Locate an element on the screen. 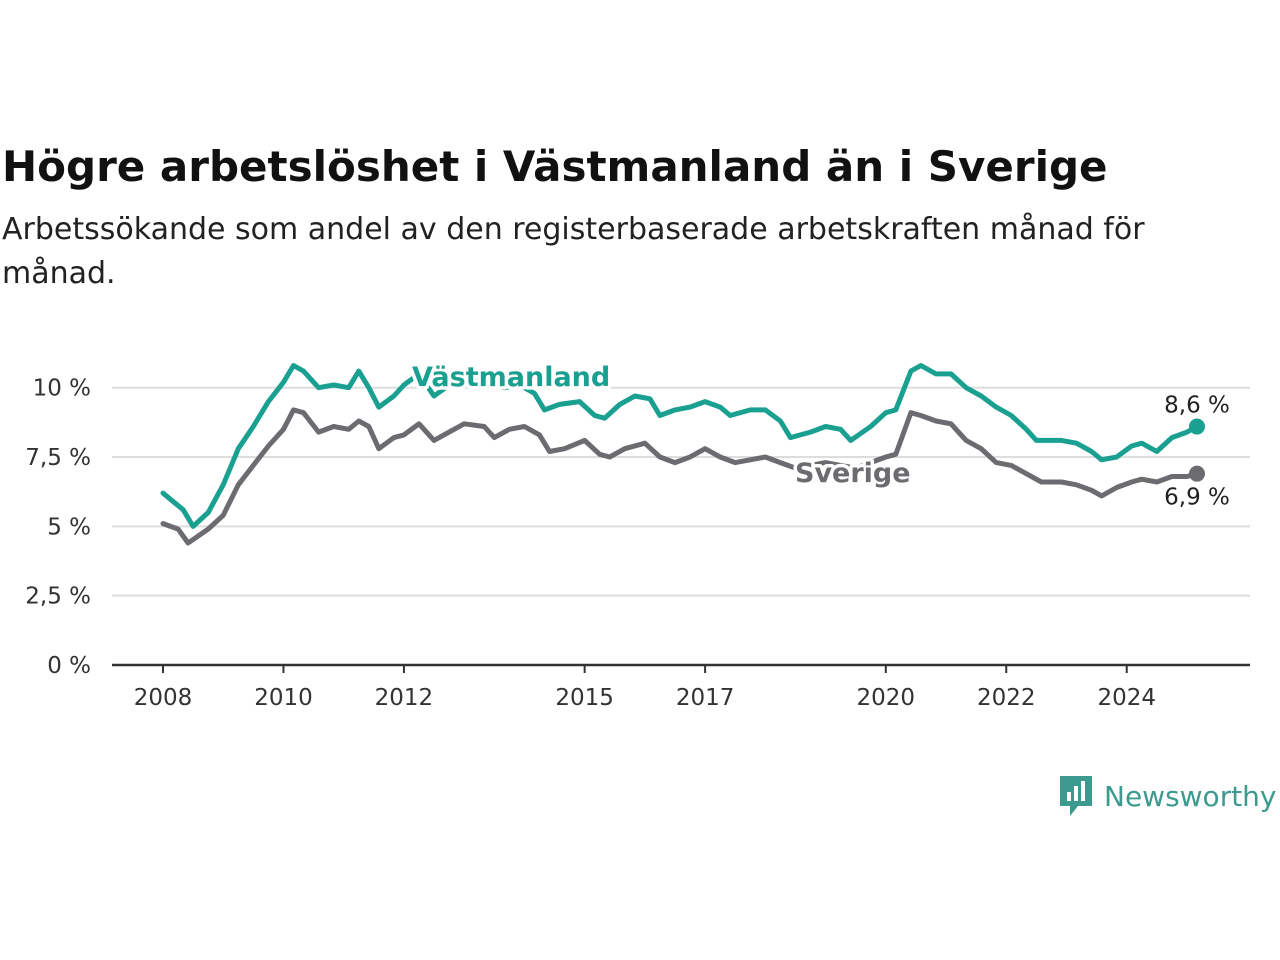  x-tick-label: 2015 is located at coordinates (584, 698).